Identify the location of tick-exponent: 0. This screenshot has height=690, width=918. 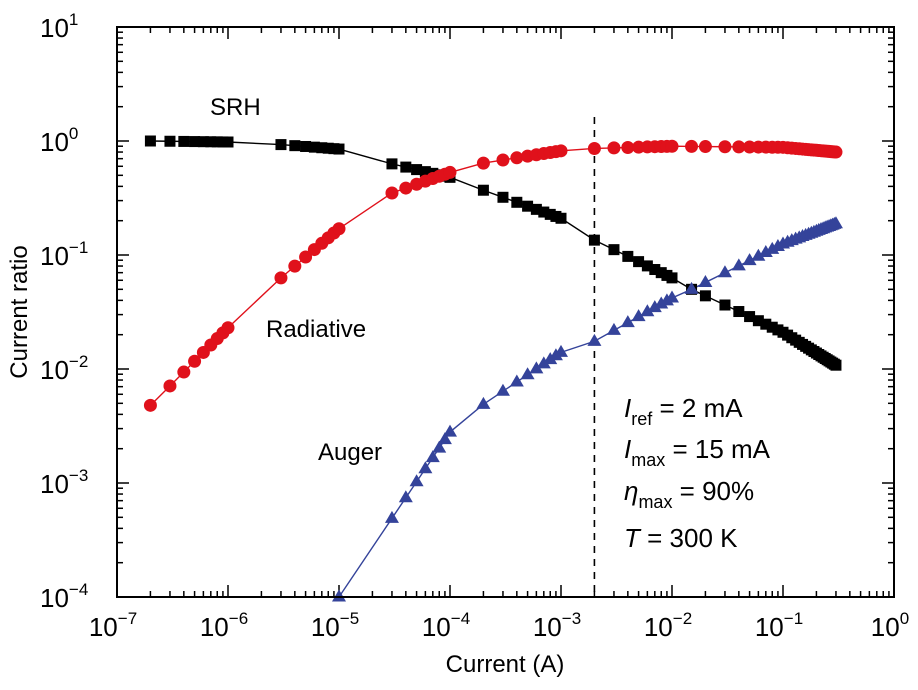
(73, 133).